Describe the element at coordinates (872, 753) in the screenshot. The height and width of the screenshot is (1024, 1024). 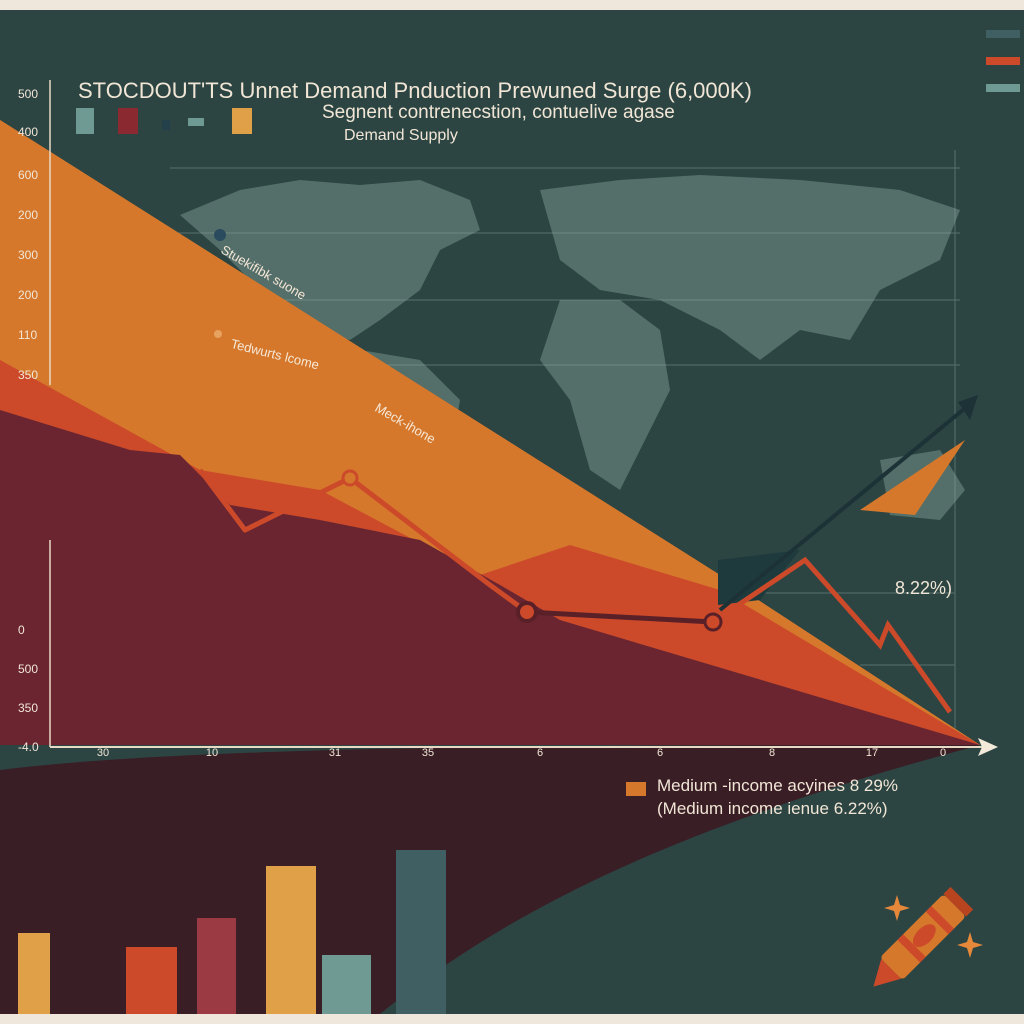
I see `x-tick-label: 17` at that location.